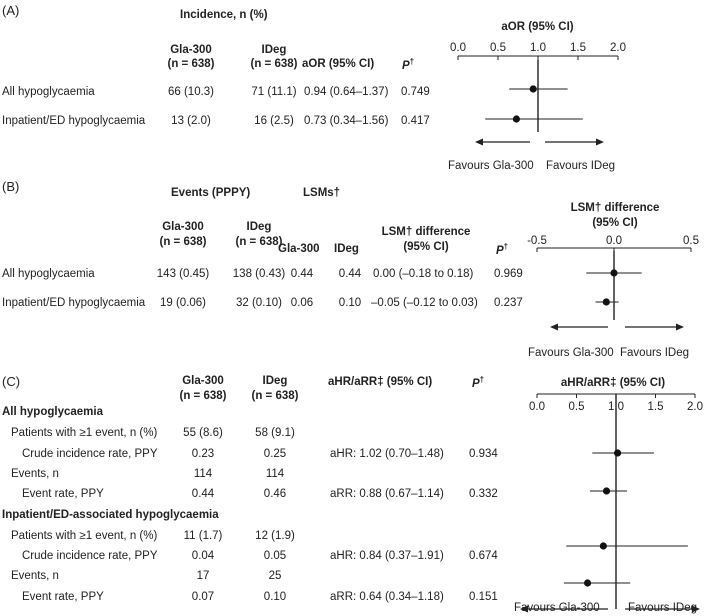  What do you see at coordinates (35, 474) in the screenshot?
I see `panel-c-row-label: Events, n` at bounding box center [35, 474].